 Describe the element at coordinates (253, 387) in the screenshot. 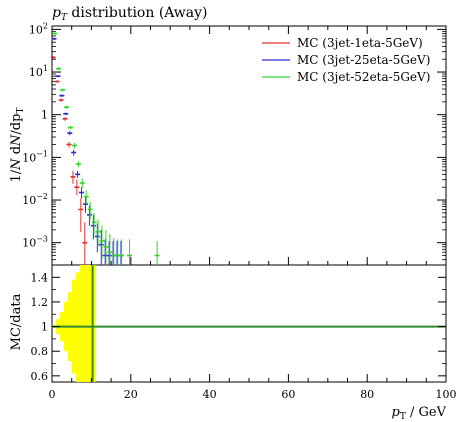

I see `ratio-x-ticks: 0 20 40 60 80 100` at that location.